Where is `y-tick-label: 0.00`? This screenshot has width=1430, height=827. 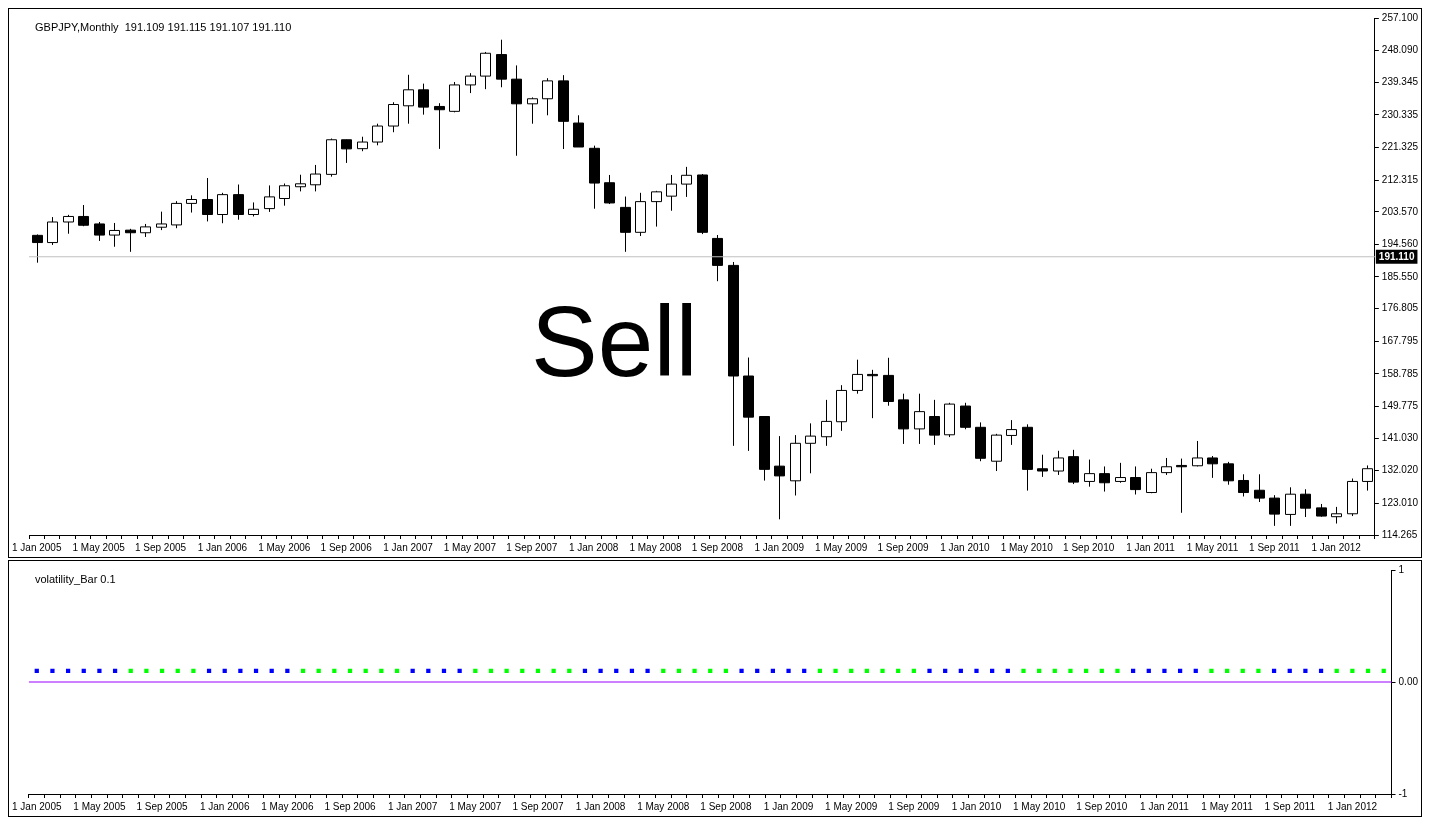 y-tick-label: 0.00 is located at coordinates (1408, 681).